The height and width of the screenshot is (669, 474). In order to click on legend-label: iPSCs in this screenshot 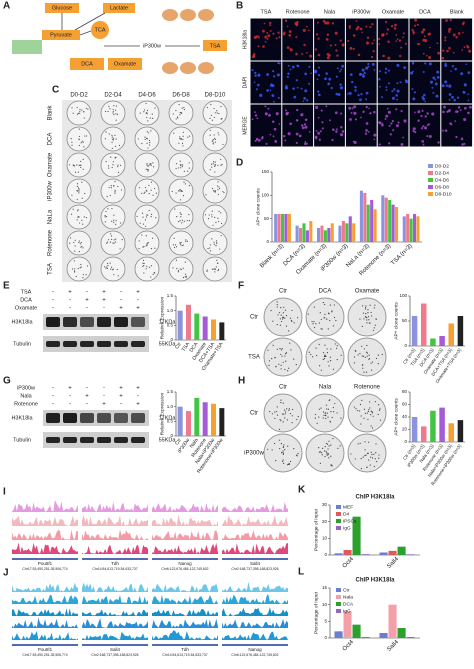, I will do `click(350, 521)`.